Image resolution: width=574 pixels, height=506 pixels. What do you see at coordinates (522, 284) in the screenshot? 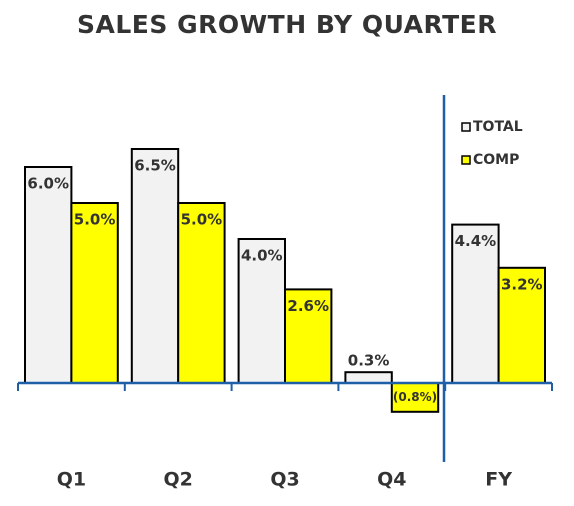
I see `value-label: 3.2%` at bounding box center [522, 284].